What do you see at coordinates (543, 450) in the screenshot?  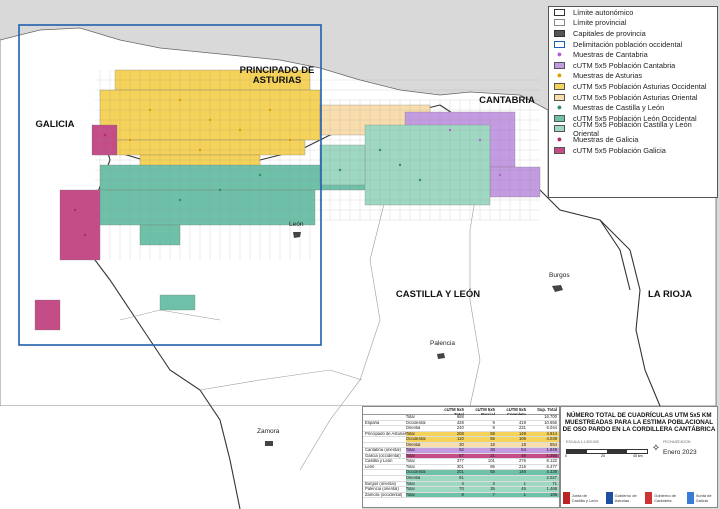 I see `table-cell: 1.849` at bounding box center [543, 450].